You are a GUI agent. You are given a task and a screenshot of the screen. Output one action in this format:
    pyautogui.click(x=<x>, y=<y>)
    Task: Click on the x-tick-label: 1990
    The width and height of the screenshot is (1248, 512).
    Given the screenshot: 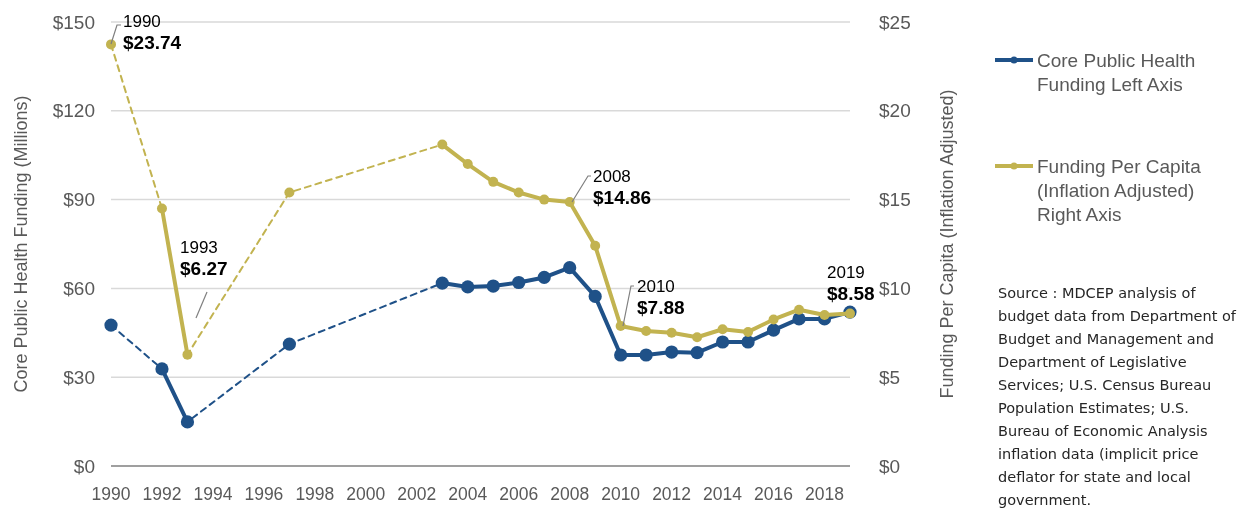 What is the action you would take?
    pyautogui.click(x=111, y=494)
    